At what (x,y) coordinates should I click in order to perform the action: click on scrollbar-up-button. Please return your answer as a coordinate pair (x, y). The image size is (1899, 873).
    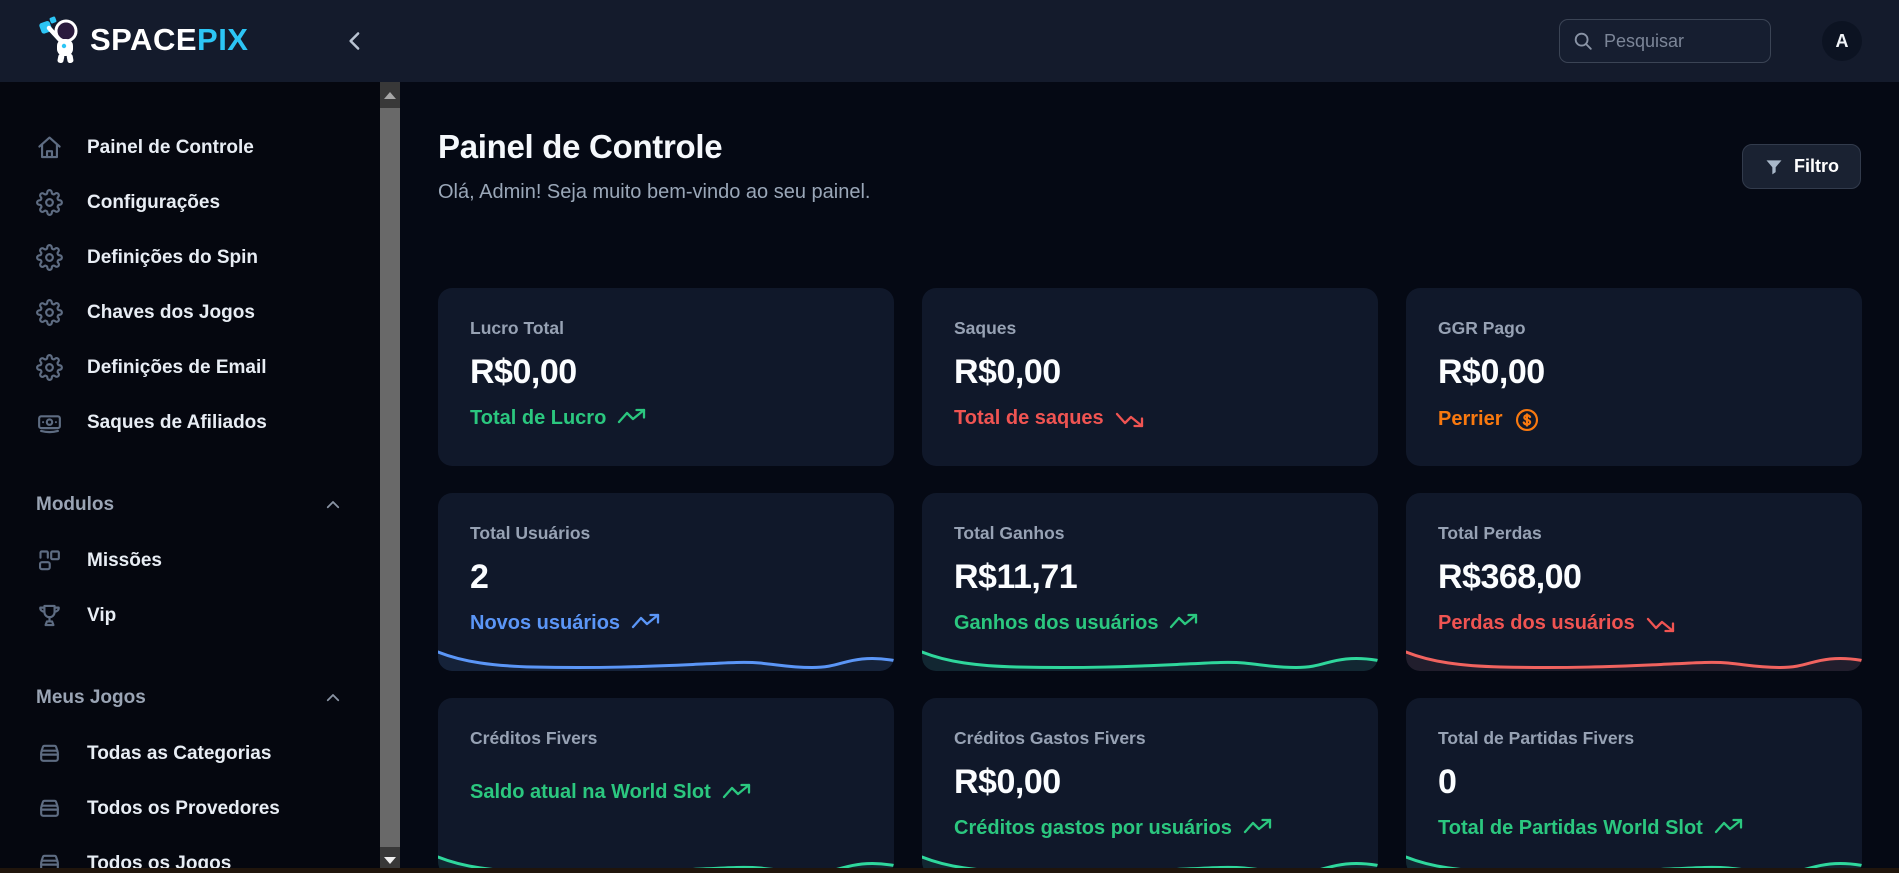
    Looking at the image, I should click on (390, 95).